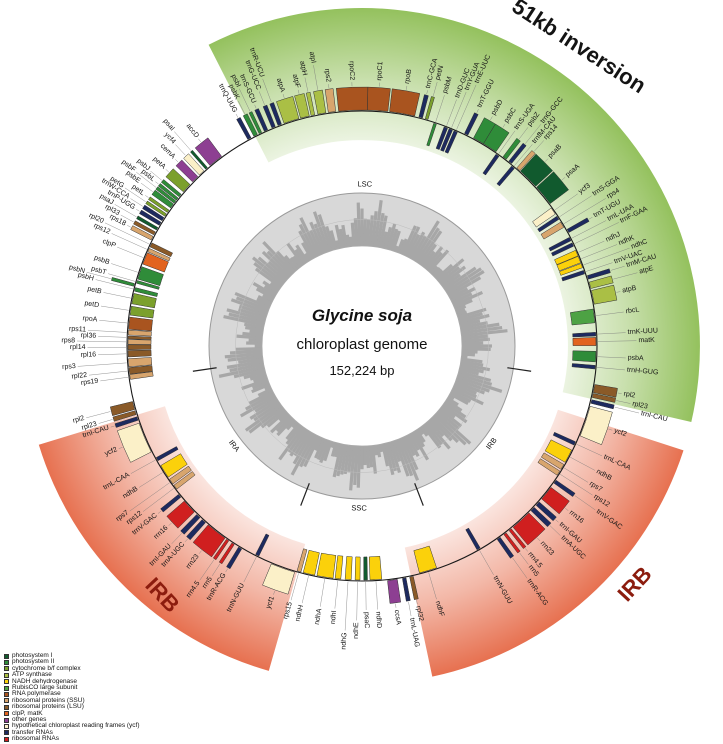 Image resolution: width=723 pixels, height=744 pixels. I want to click on legend-label-rps: ribosomal proteins (SSU), so click(48, 700).